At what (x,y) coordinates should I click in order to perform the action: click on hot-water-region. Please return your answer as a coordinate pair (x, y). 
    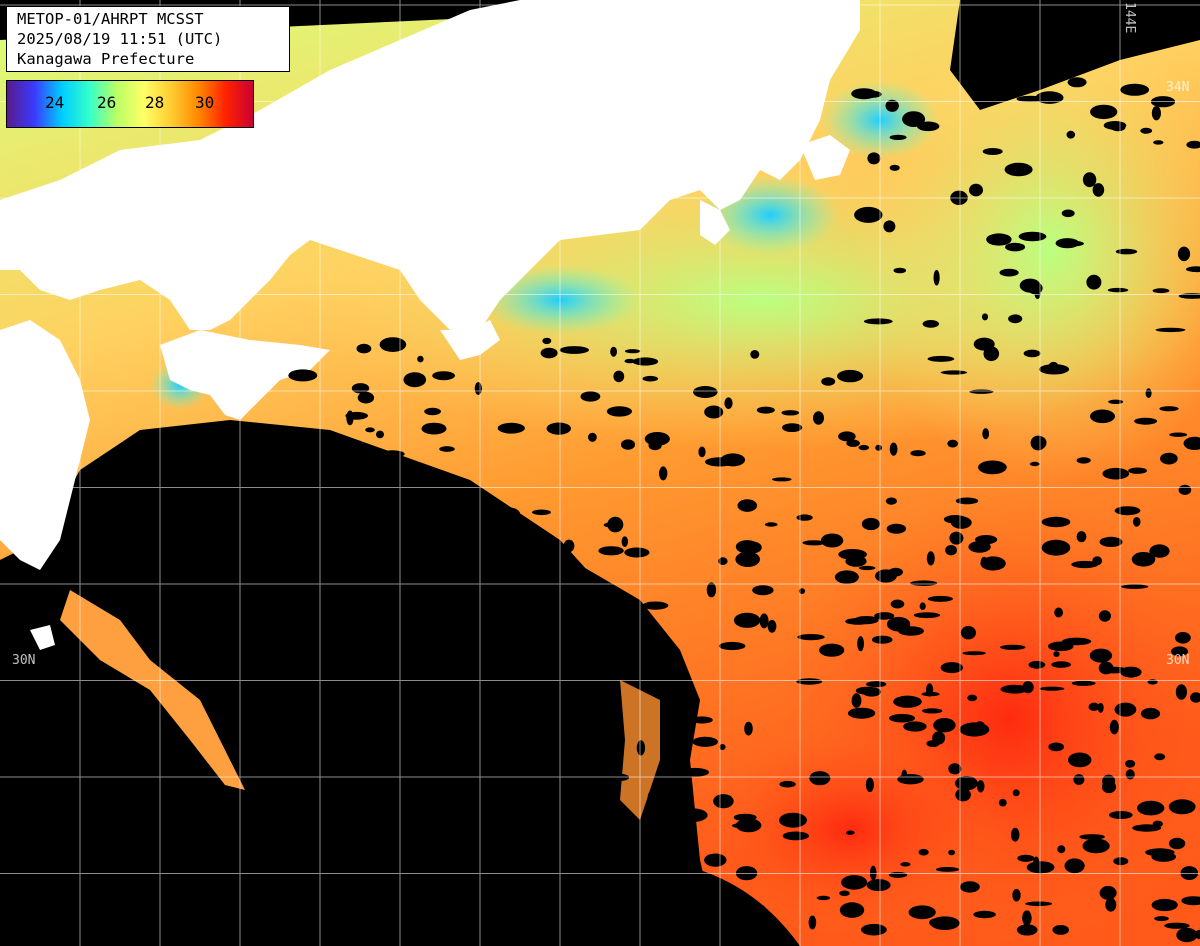
    Looking at the image, I should click on (850, 830).